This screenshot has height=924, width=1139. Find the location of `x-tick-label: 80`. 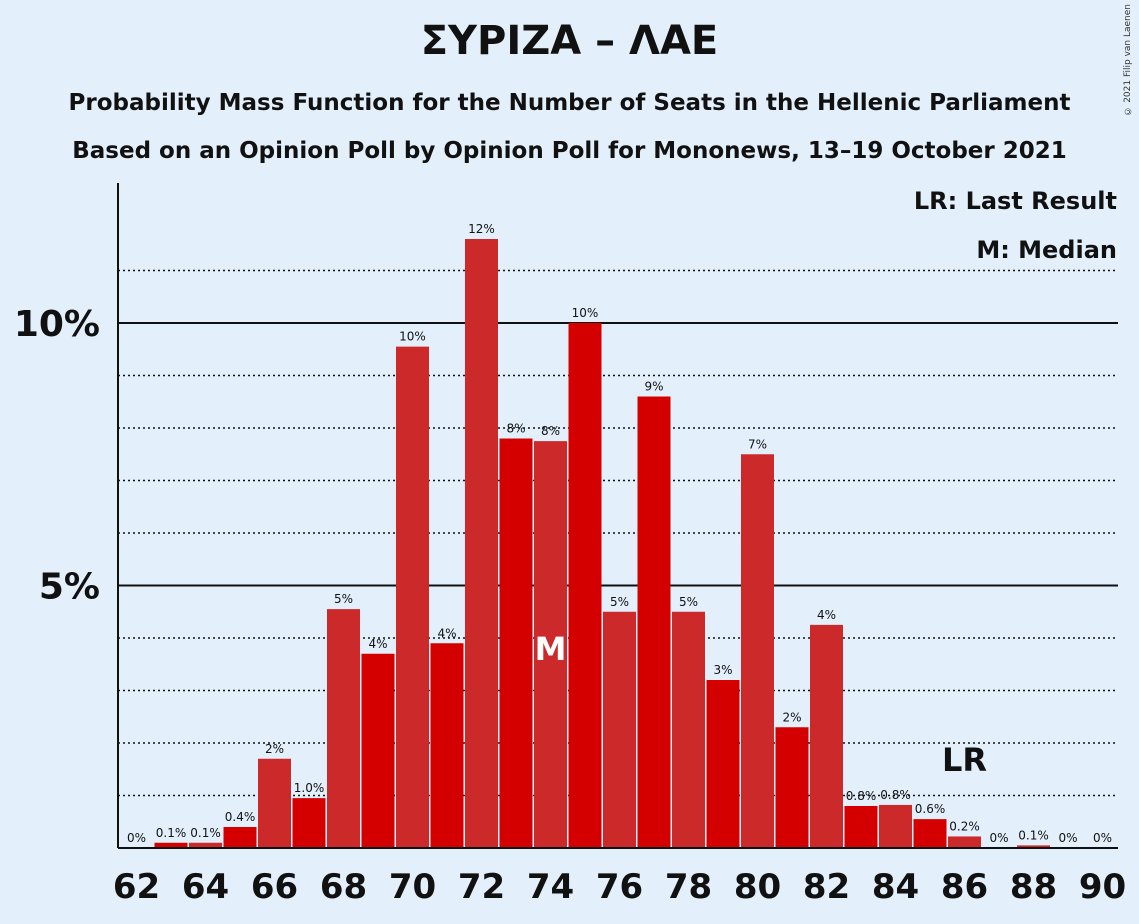

x-tick-label: 80 is located at coordinates (757, 887).